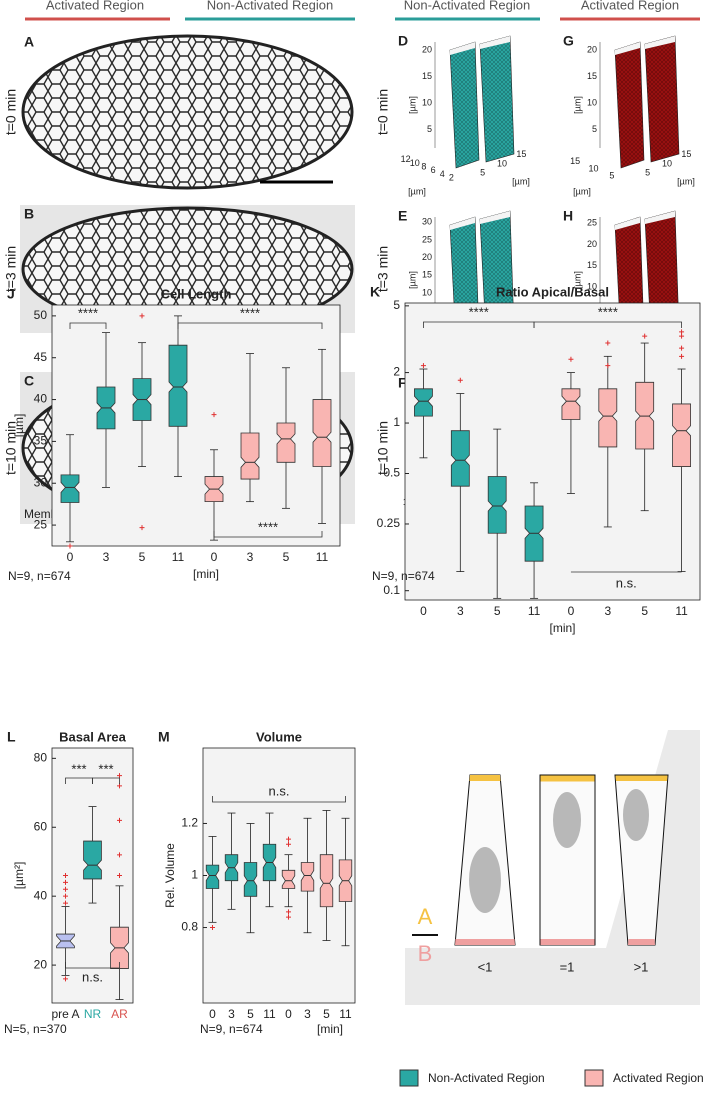  Describe the element at coordinates (389, 523) in the screenshot. I see `y-tick-label: 0.25` at that location.